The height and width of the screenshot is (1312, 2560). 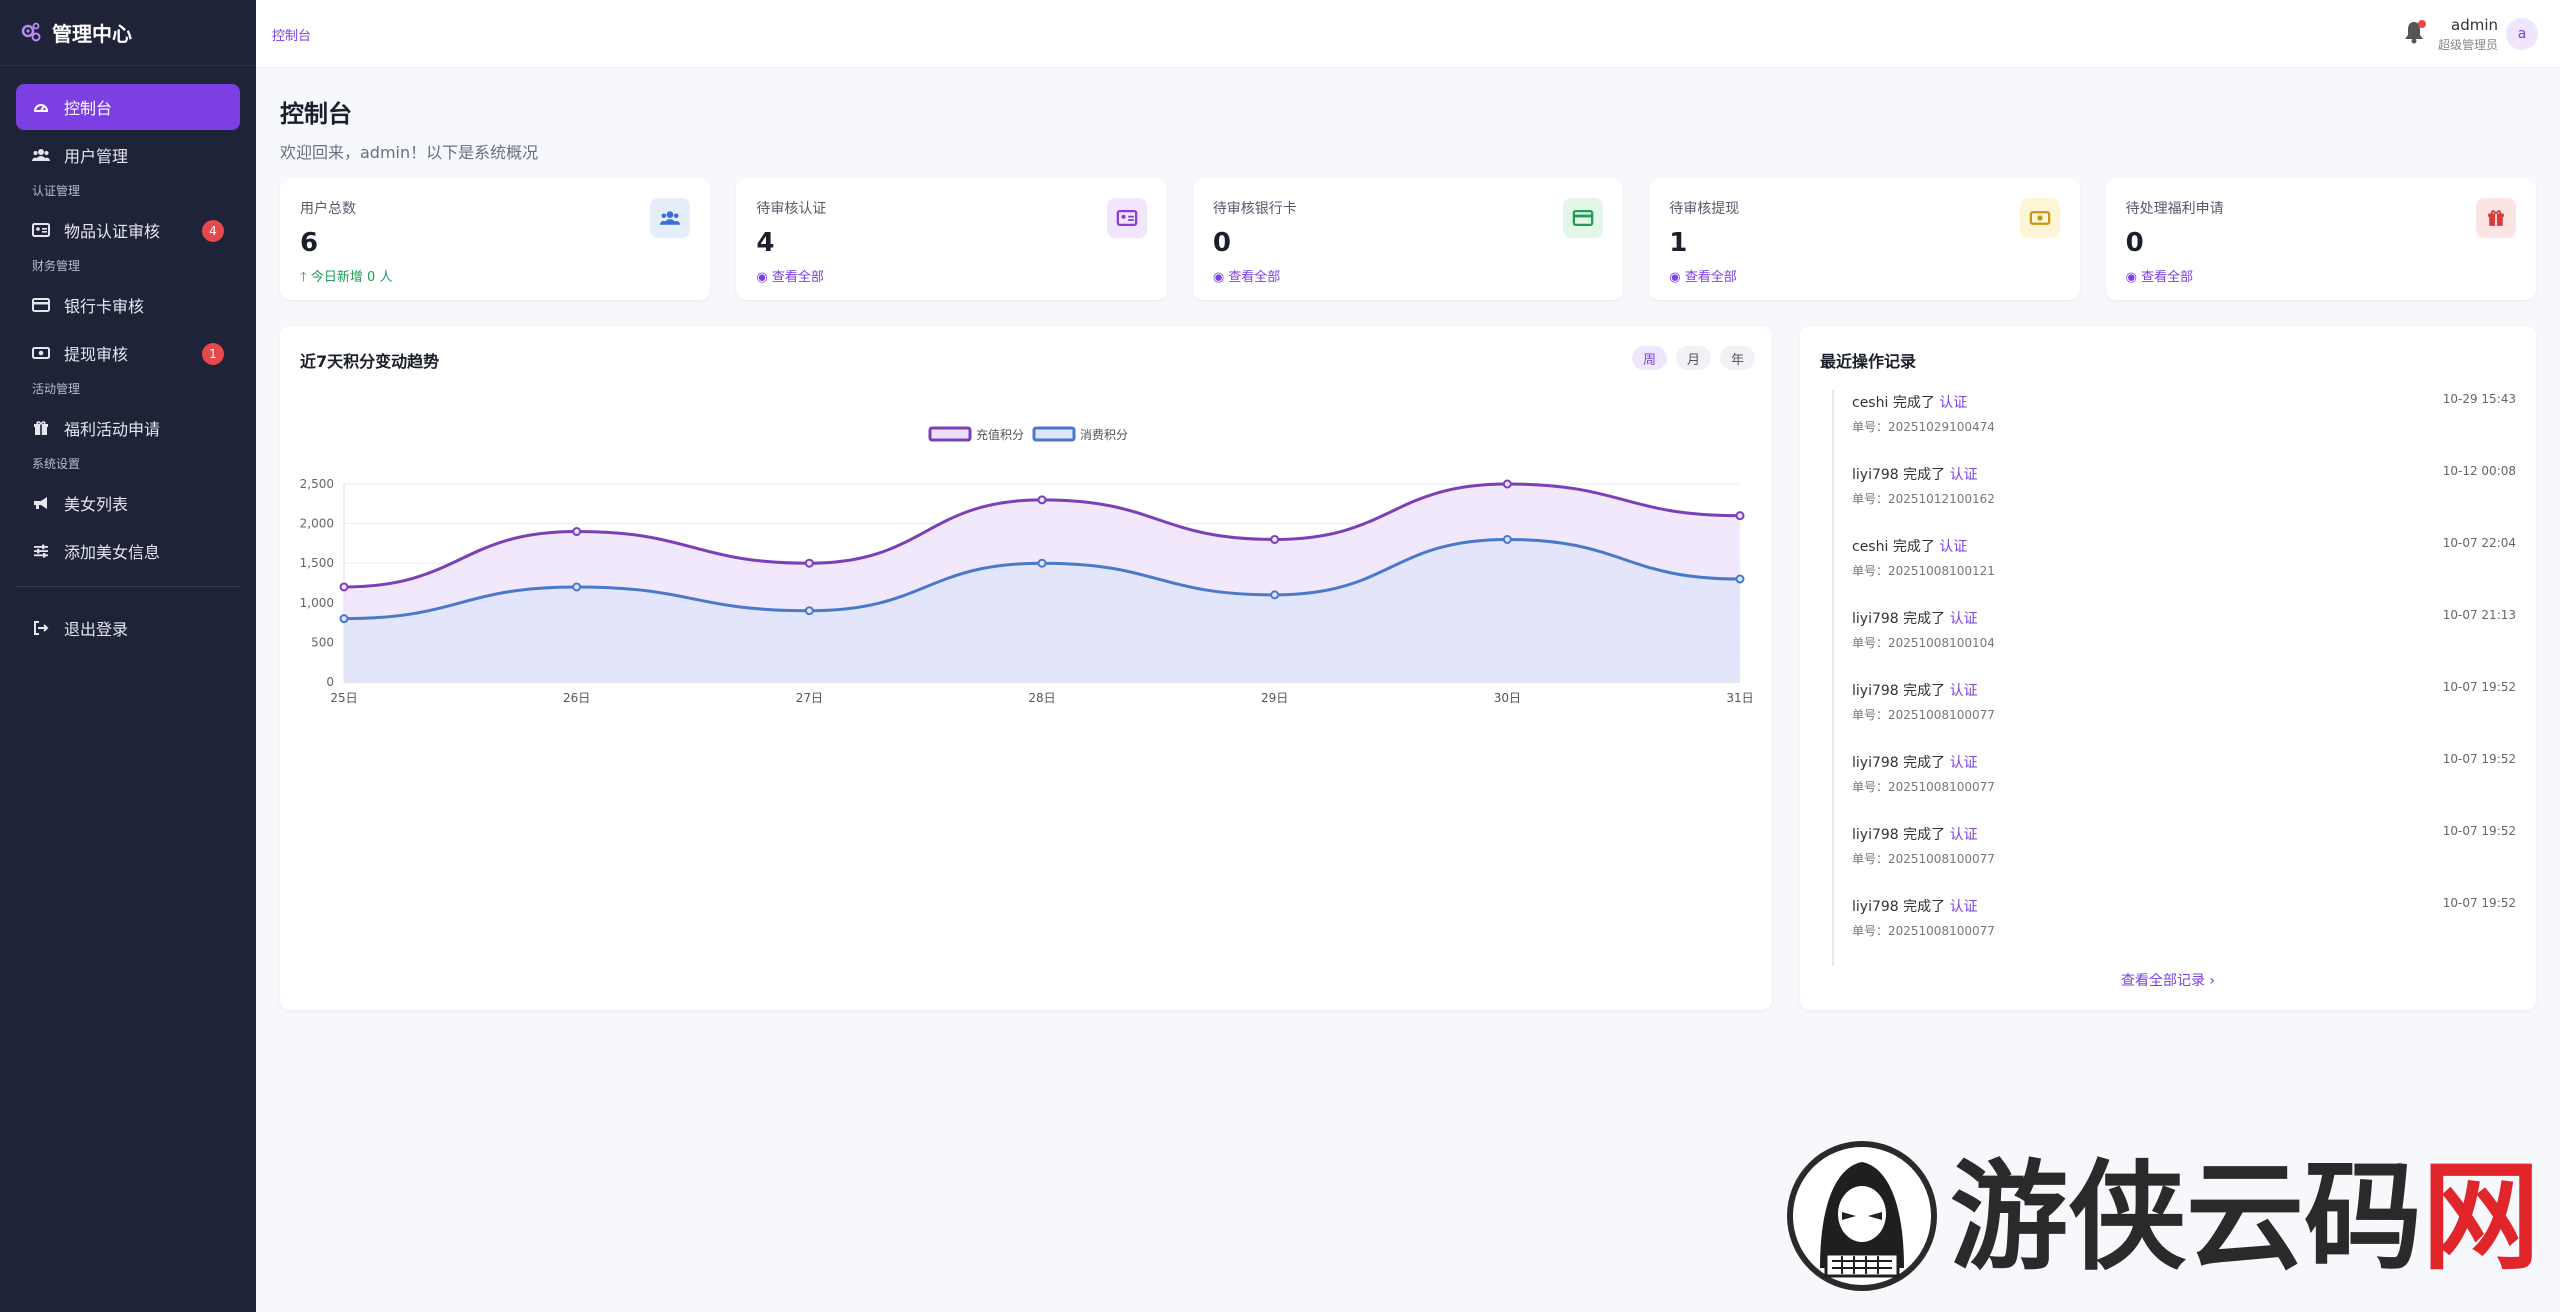 I want to click on sidebar-item-dashboard: 控制台, so click(x=128, y=107).